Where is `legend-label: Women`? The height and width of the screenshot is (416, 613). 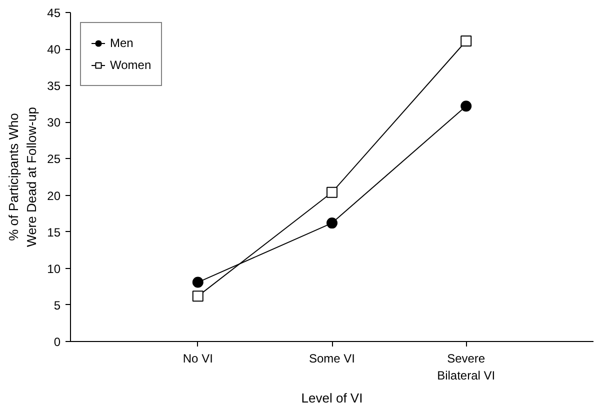 legend-label: Women is located at coordinates (131, 65).